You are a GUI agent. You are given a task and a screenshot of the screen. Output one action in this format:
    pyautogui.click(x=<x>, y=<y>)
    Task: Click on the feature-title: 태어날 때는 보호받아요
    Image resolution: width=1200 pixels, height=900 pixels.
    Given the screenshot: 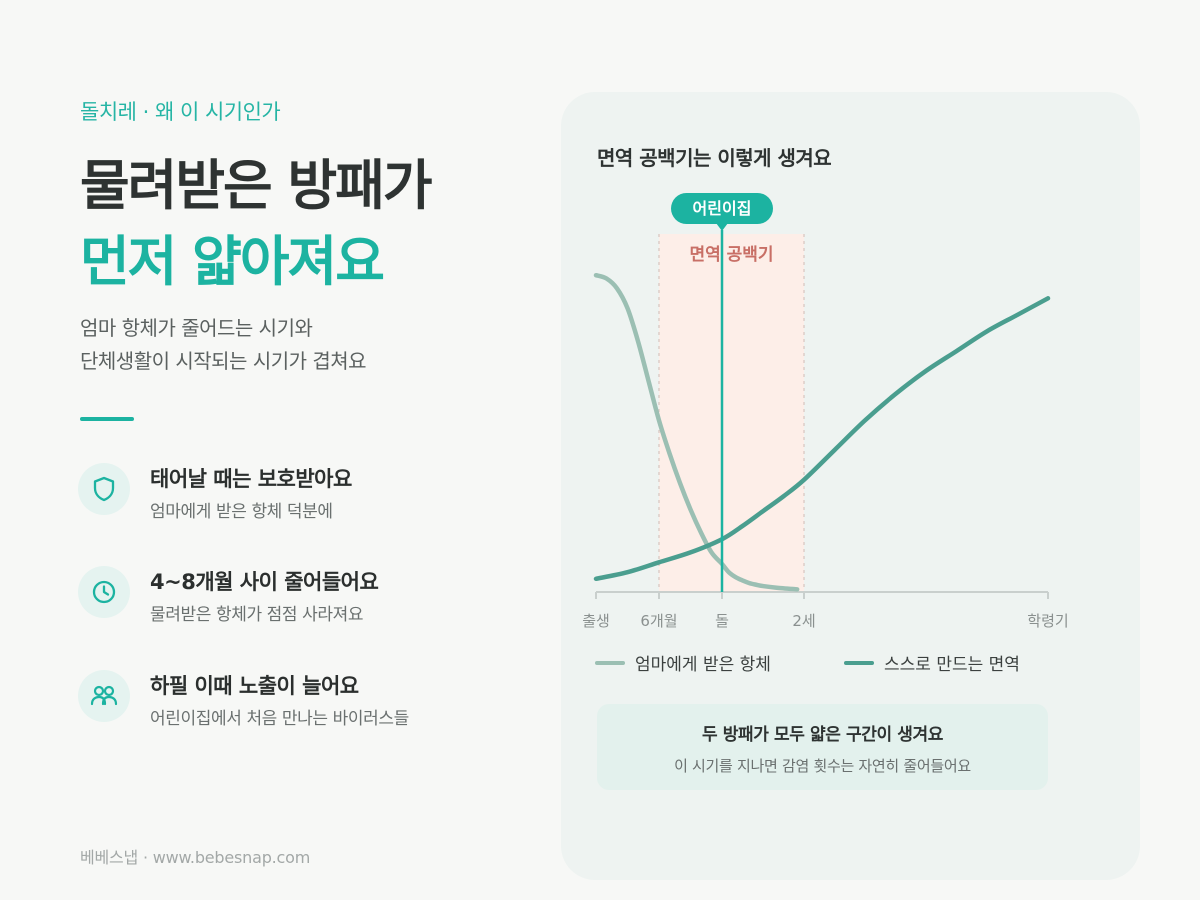 What is the action you would take?
    pyautogui.click(x=251, y=479)
    